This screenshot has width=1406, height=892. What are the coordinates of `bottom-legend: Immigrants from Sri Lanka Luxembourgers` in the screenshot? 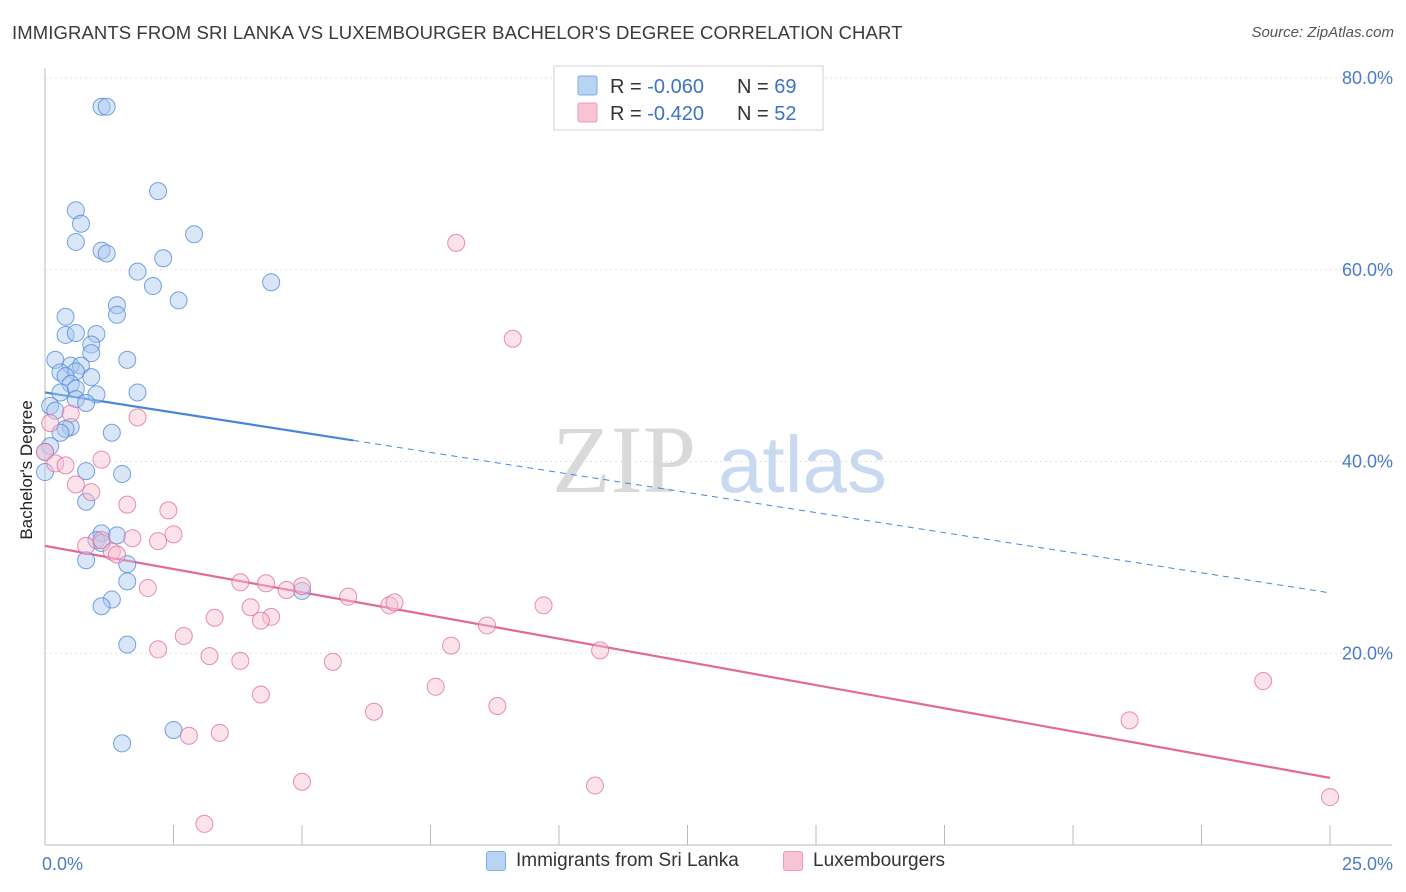 It's located at (703, 865).